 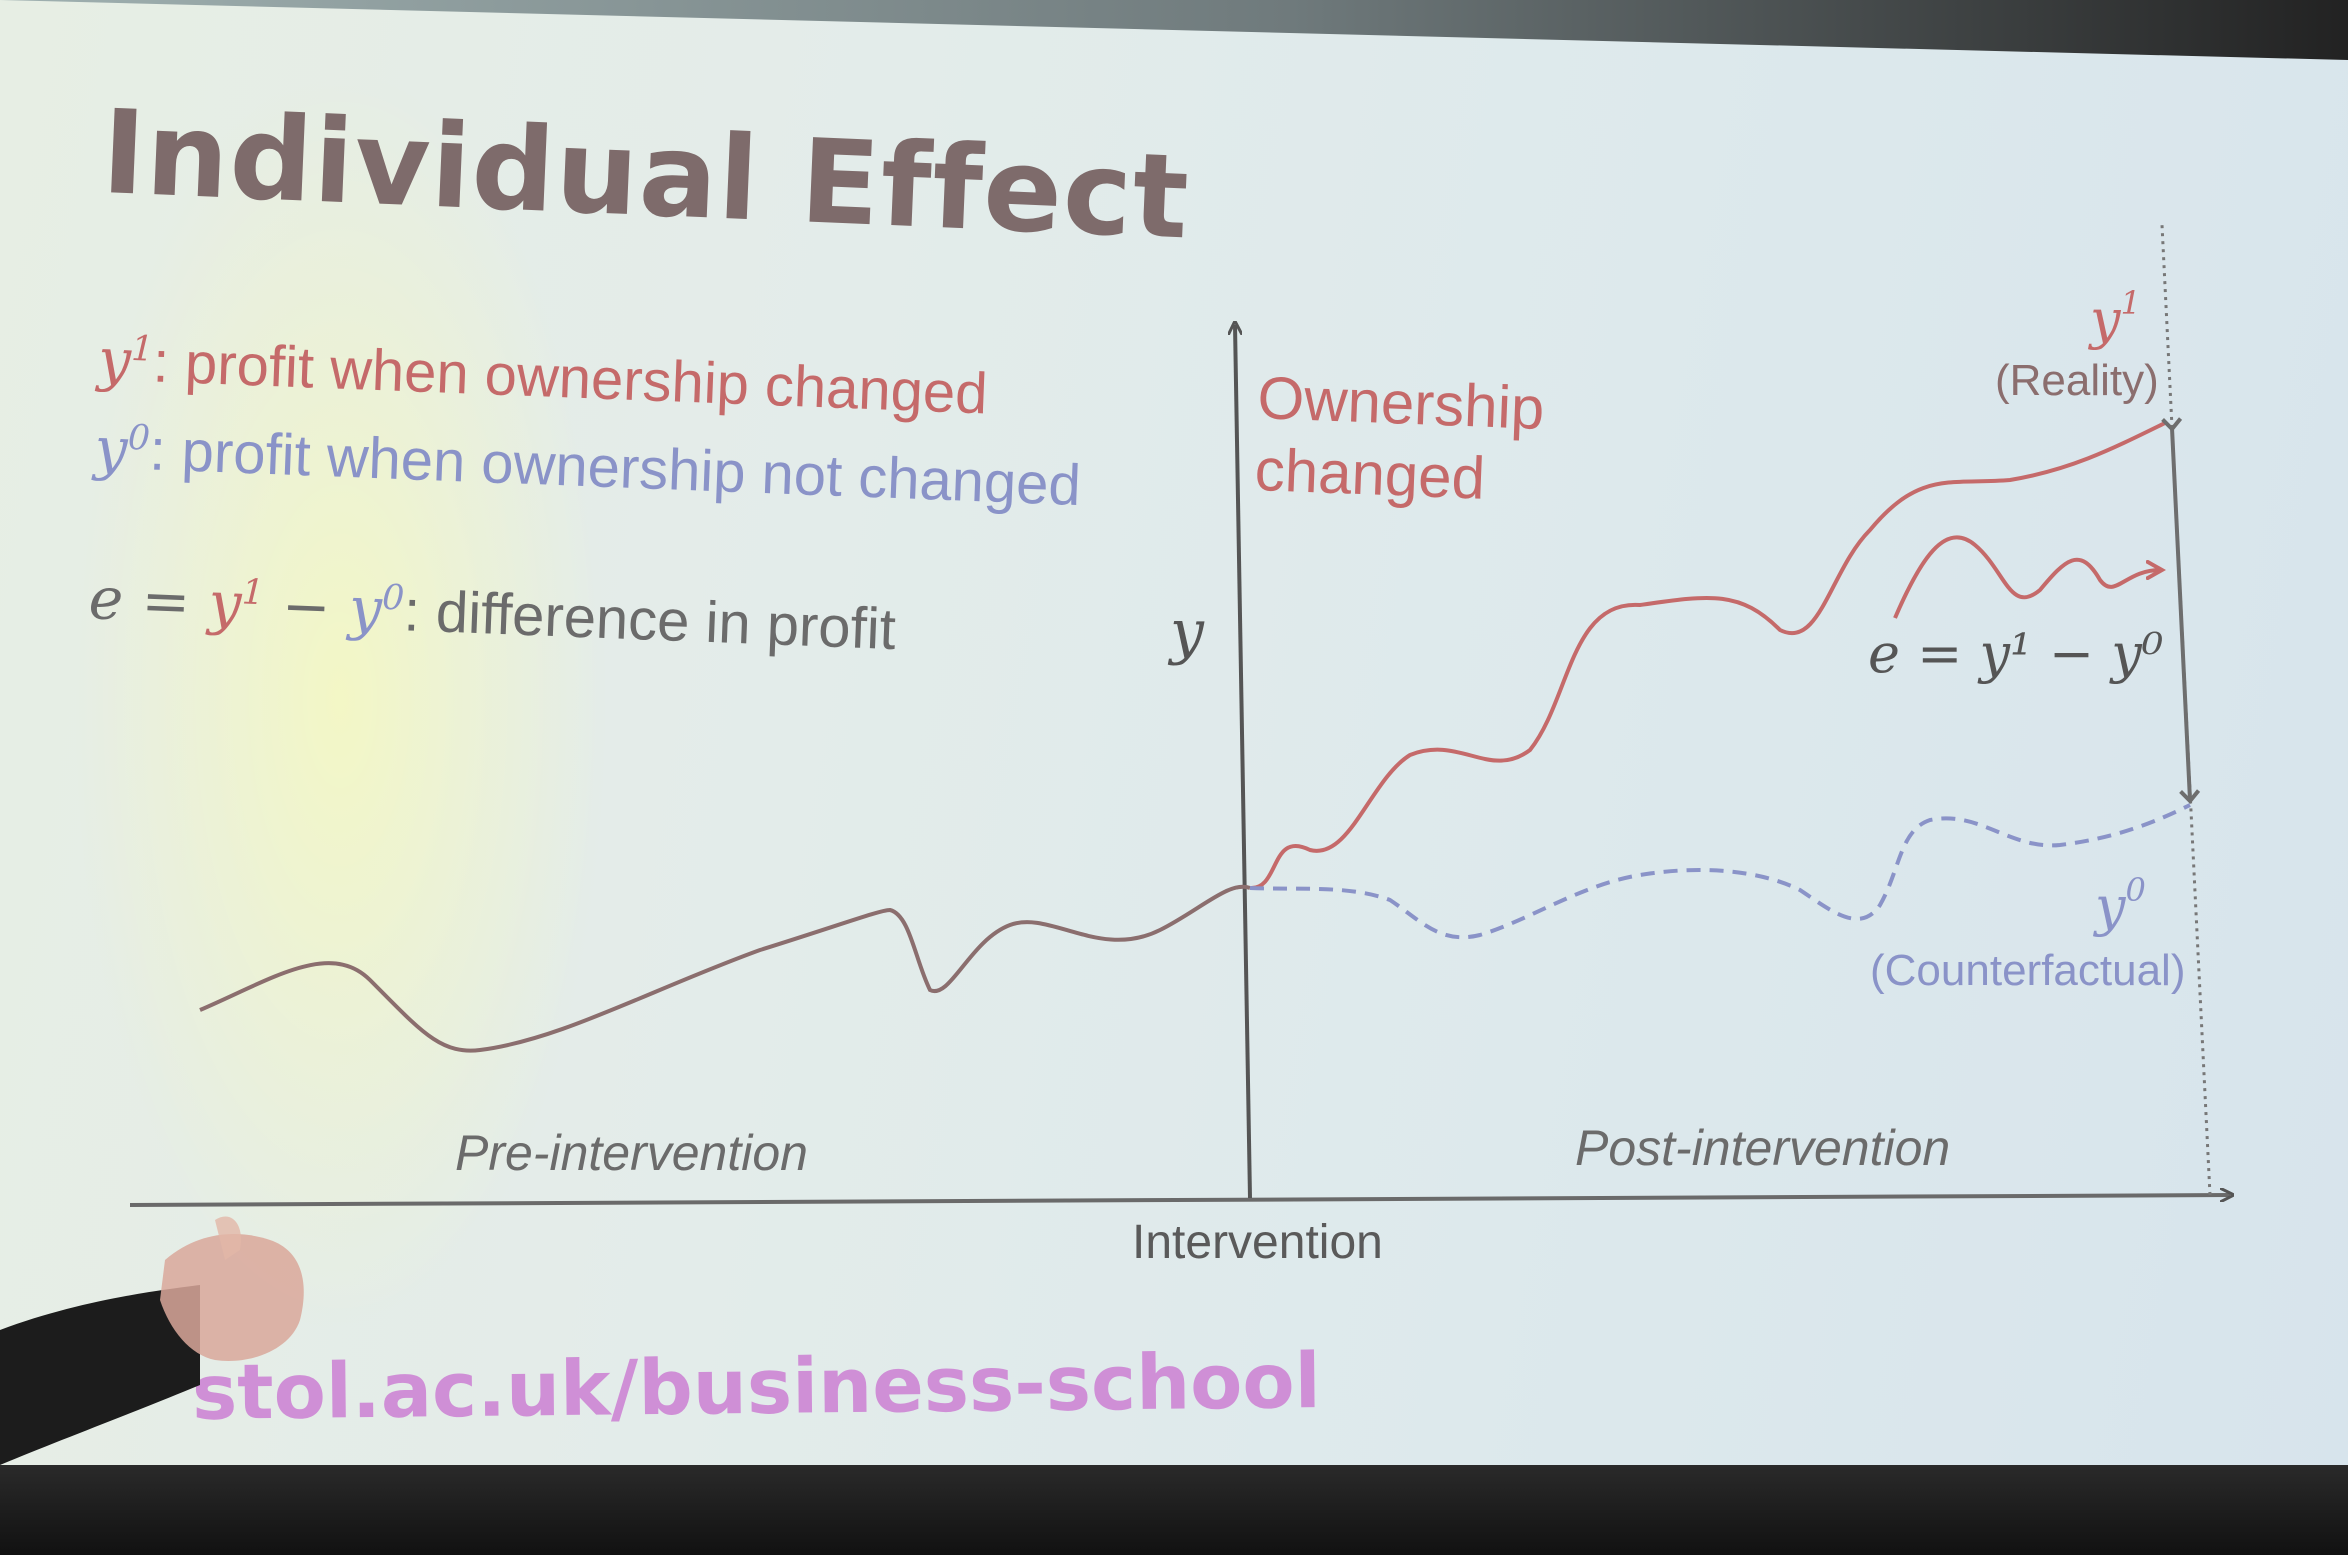 I want to click on post-intervention-label: Post-intervention, so click(x=1762, y=1148).